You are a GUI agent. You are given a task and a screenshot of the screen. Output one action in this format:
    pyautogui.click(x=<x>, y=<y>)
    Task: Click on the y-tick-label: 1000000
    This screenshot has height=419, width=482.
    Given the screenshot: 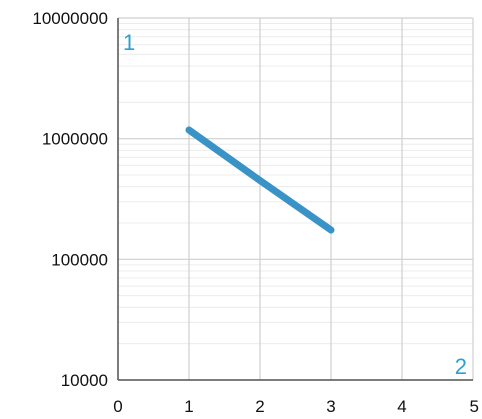 What is the action you would take?
    pyautogui.click(x=75, y=139)
    